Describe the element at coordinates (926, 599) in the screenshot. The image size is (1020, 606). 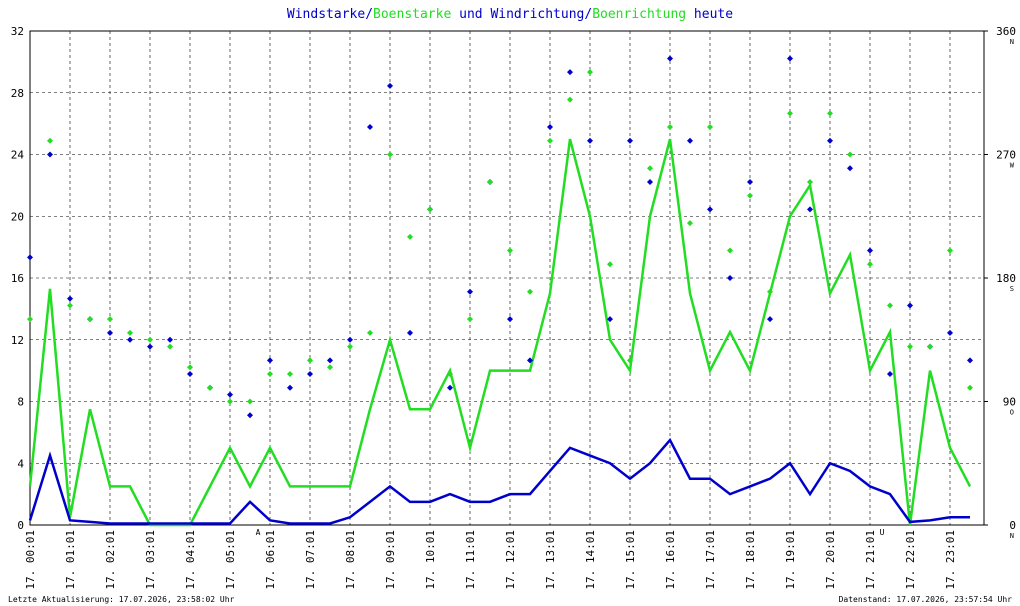
I see `footer-right: Datenstand: 17.07.2026, 23:57:54 Uhr` at that location.